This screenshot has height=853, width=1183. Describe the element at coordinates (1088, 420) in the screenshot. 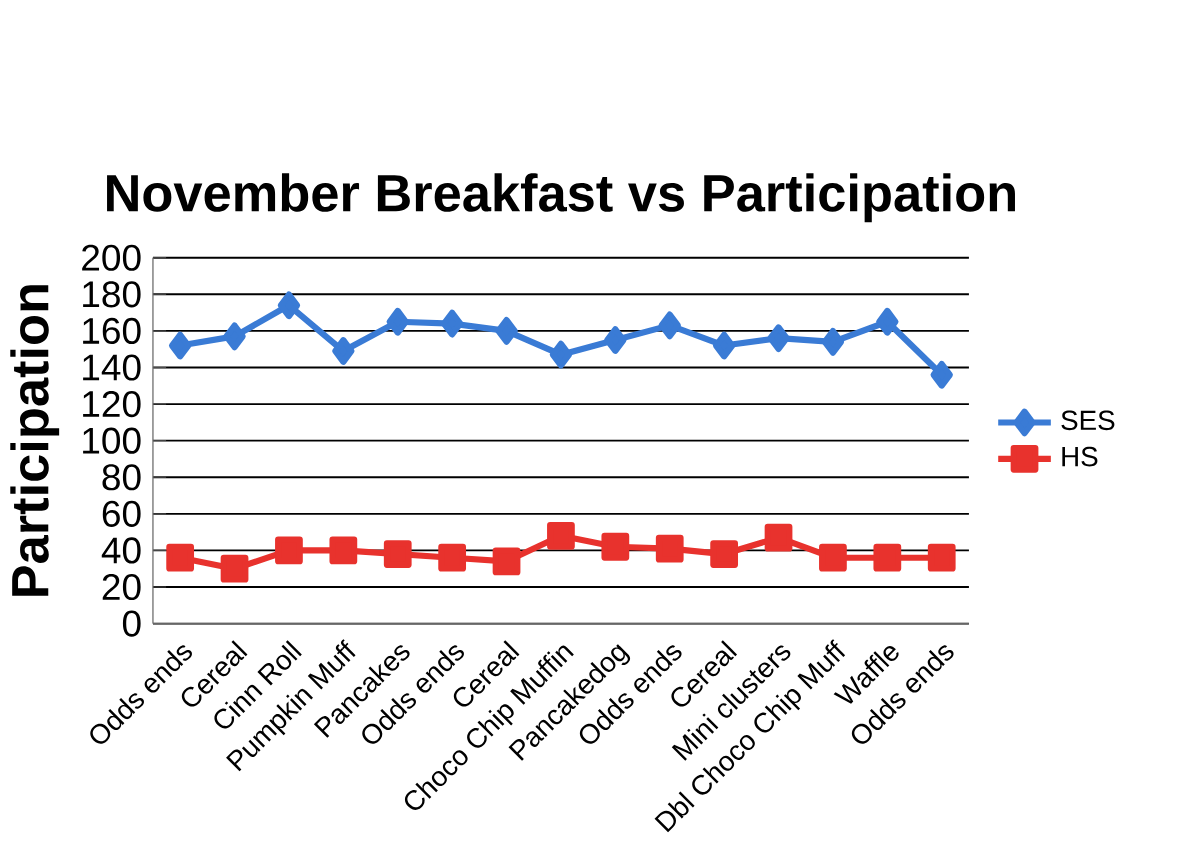

I see `legend-label: SES` at that location.